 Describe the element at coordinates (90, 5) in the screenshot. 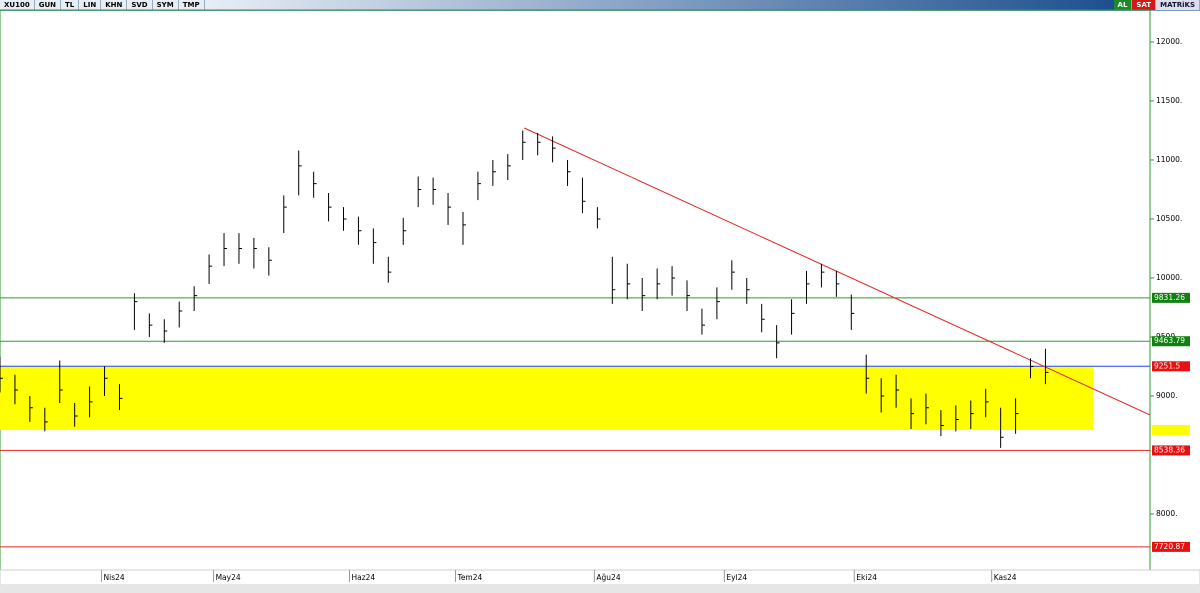

I see `toolbar-item: LIN` at that location.